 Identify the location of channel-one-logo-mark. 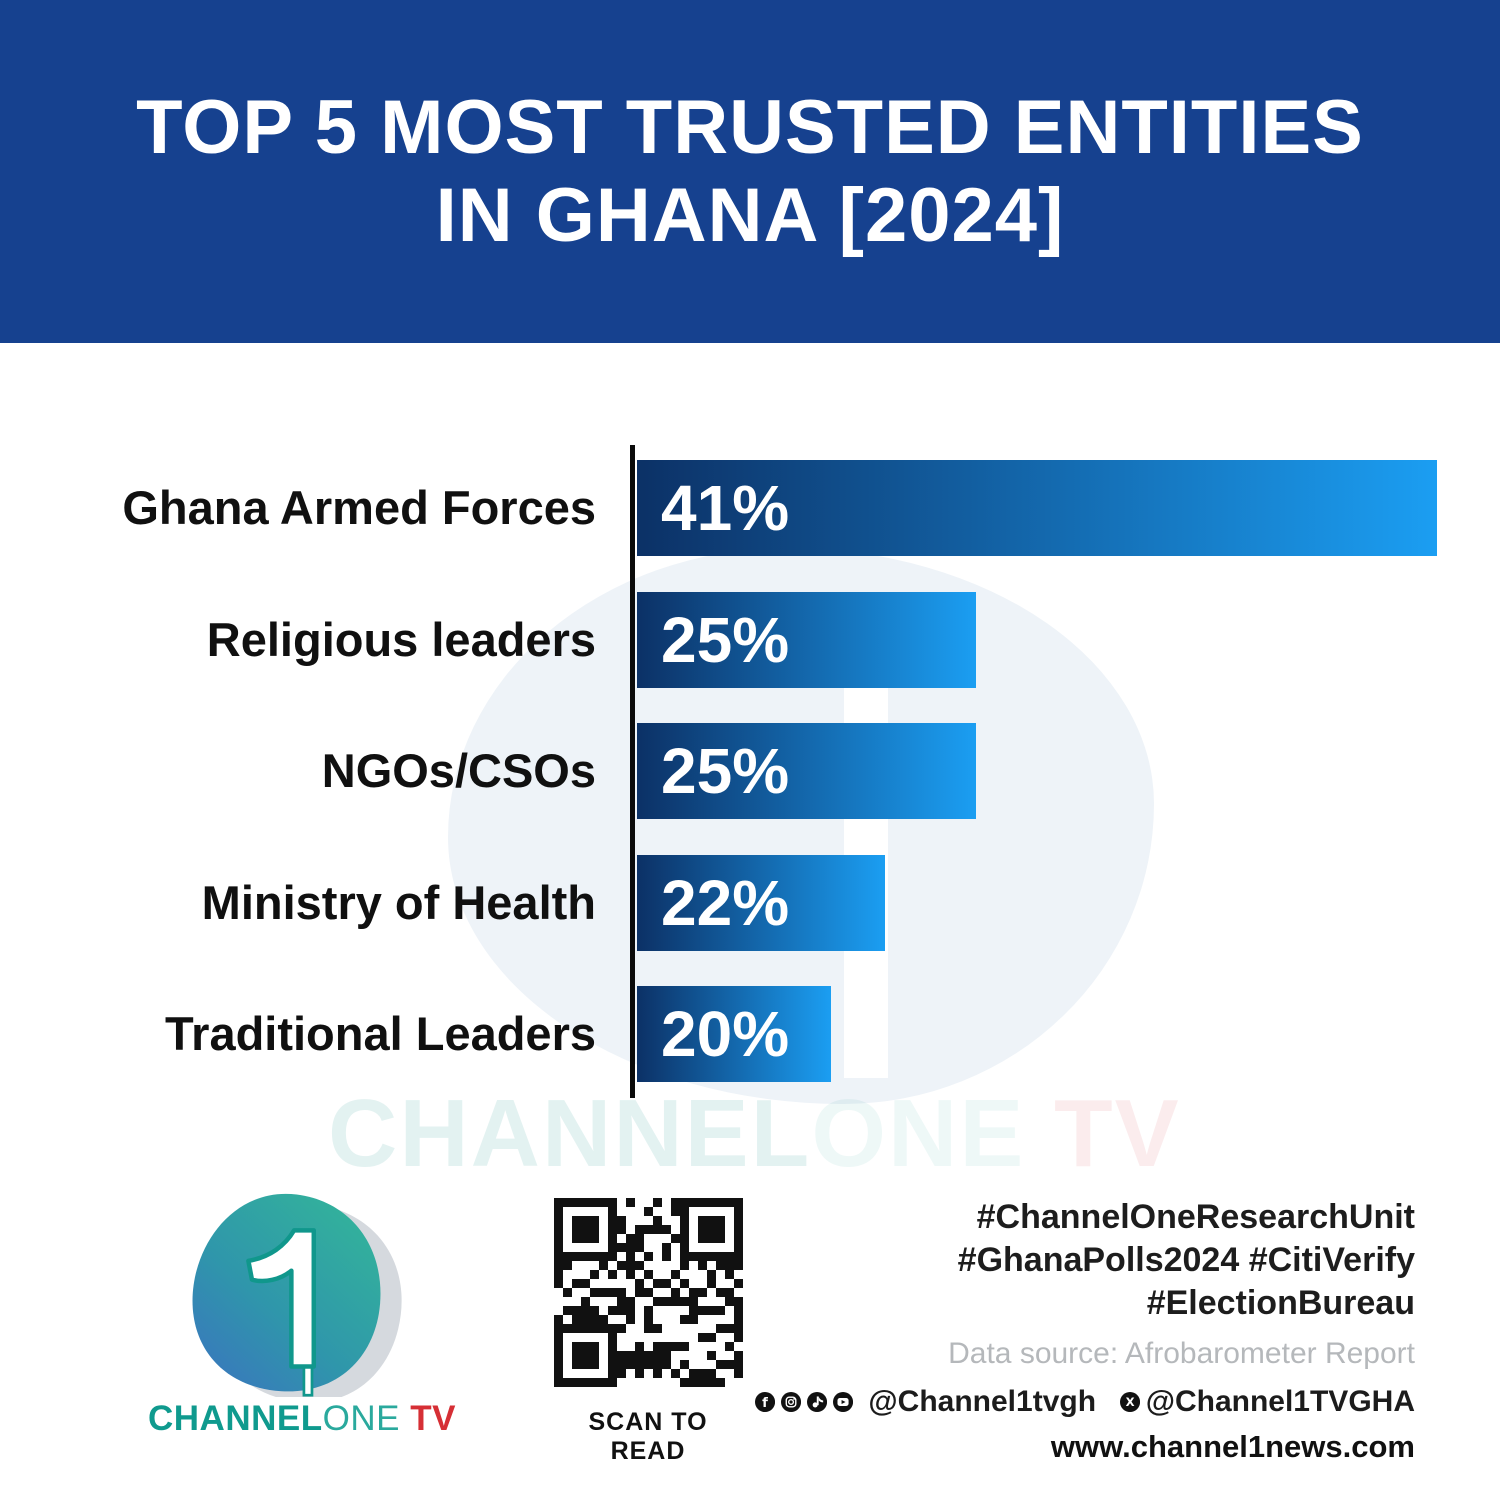
(297, 1295).